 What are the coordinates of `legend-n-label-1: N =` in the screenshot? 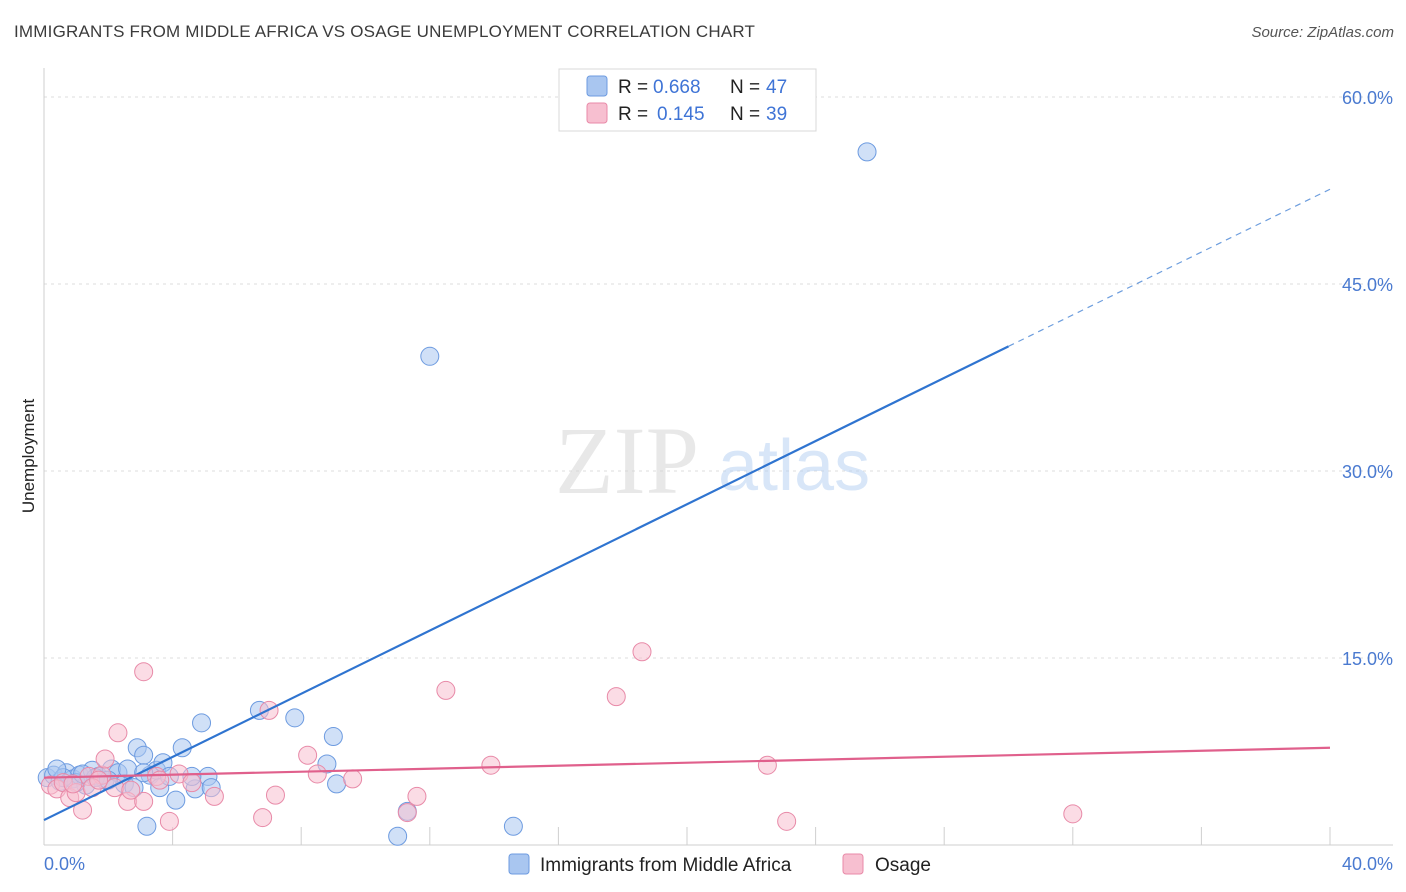 It's located at (745, 87).